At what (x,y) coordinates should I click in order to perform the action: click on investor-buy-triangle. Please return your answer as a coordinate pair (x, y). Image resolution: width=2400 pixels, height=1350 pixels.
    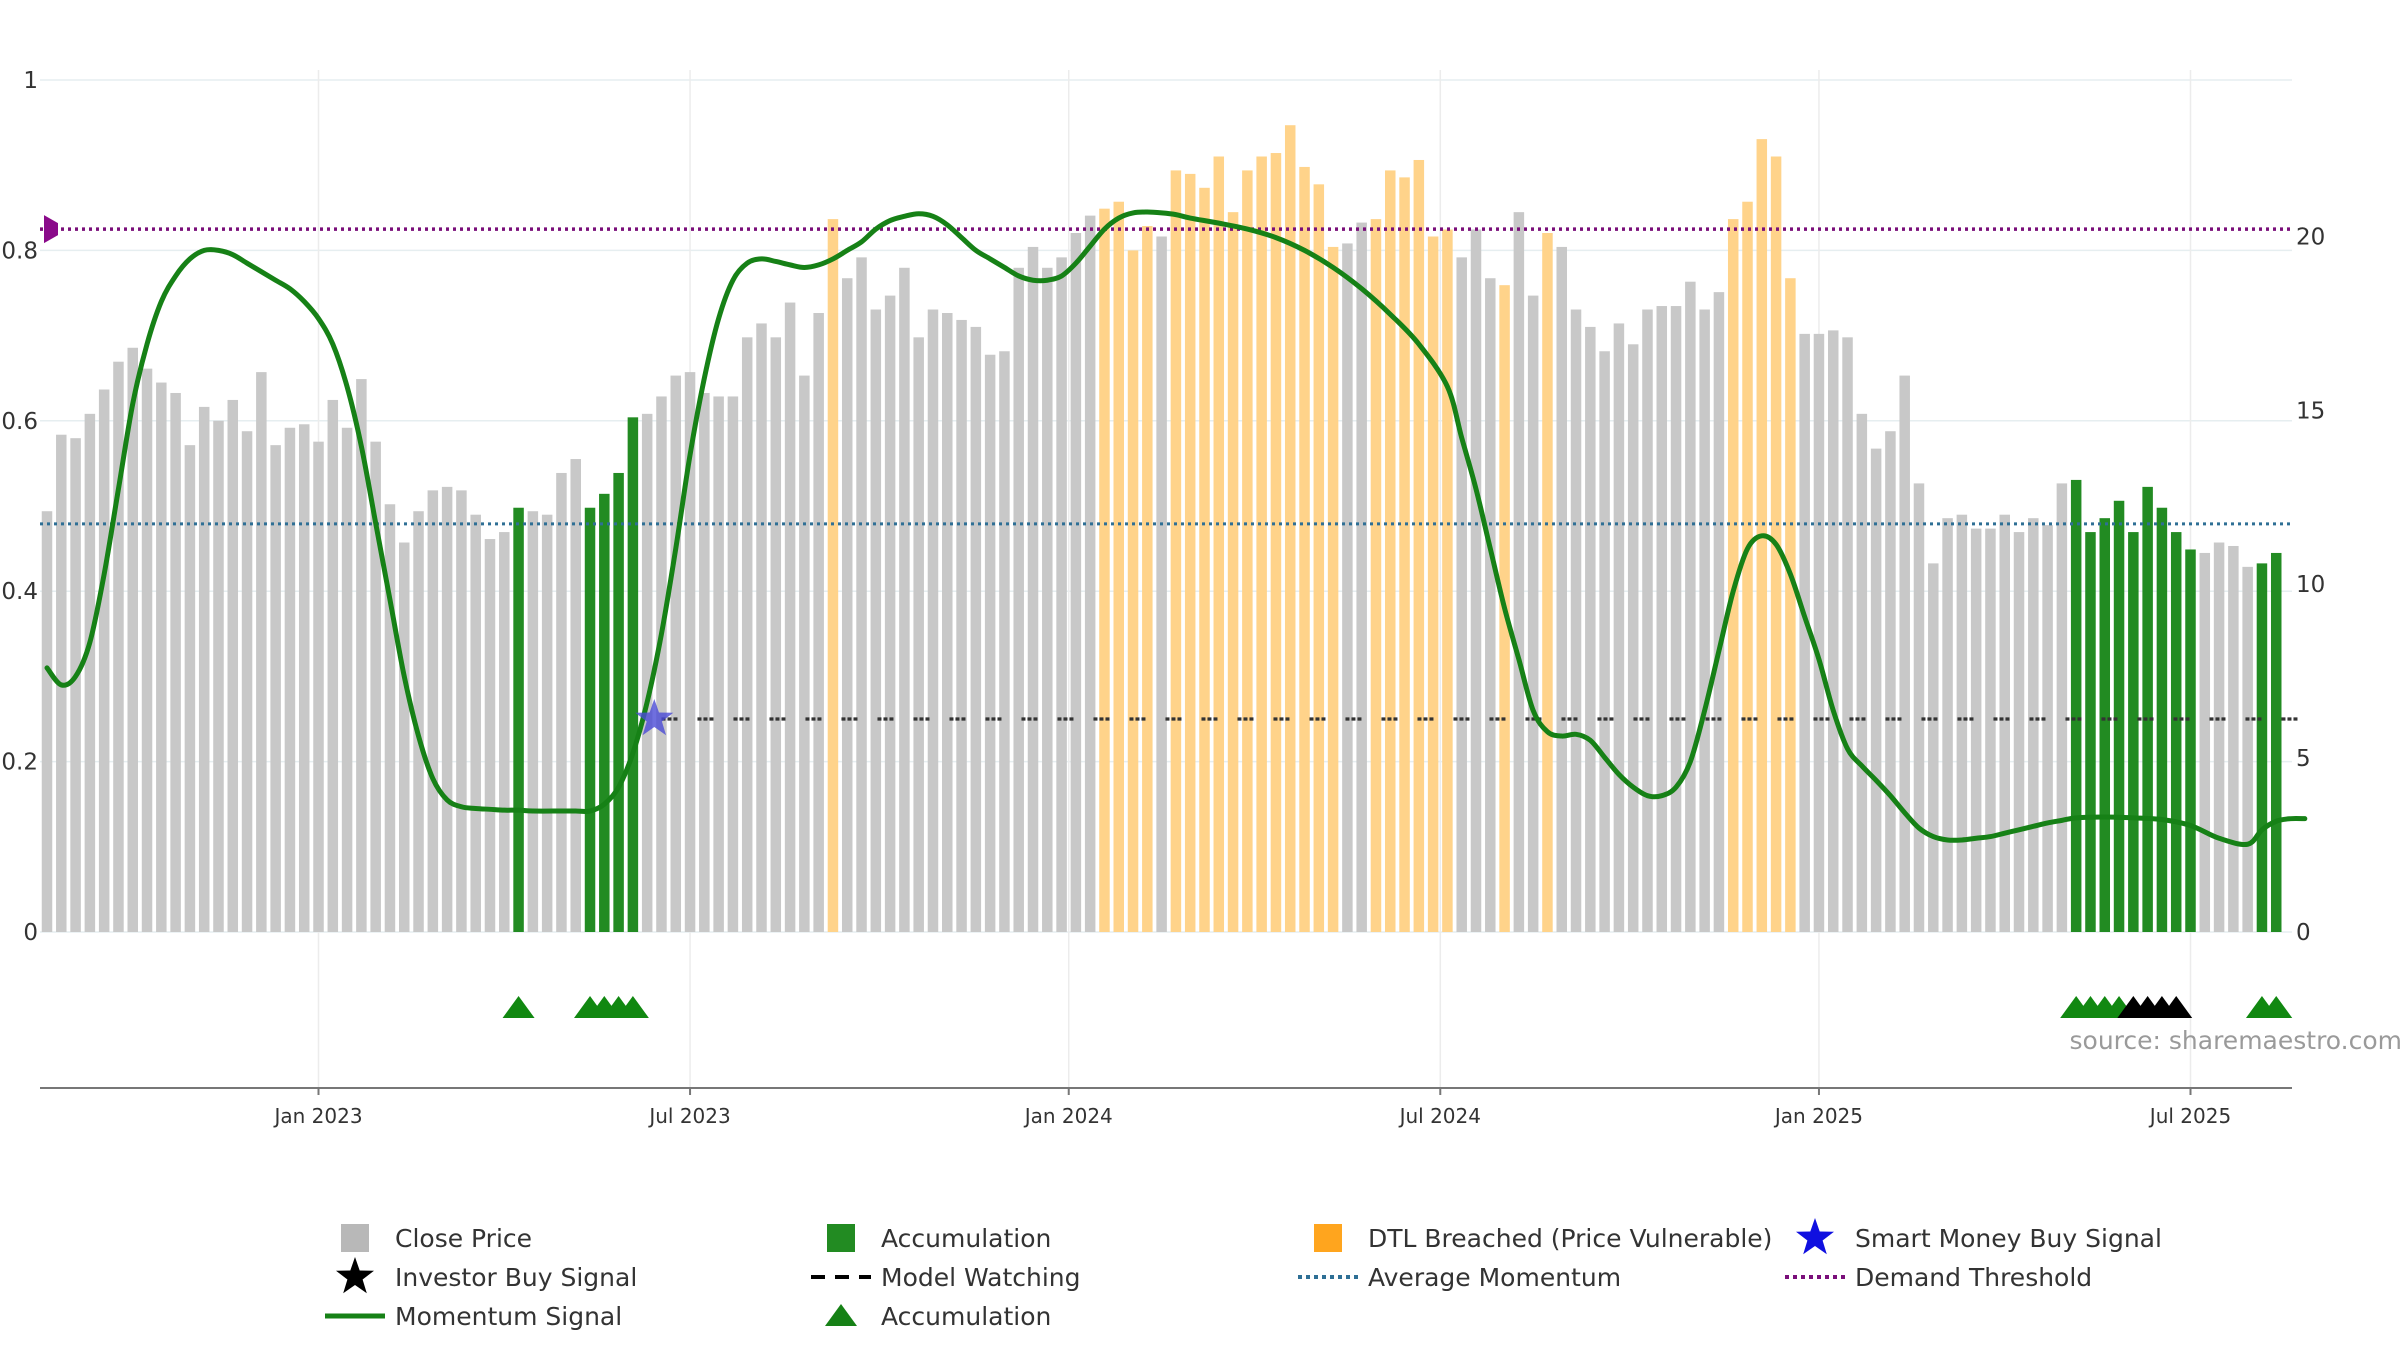
    Looking at the image, I should click on (2176, 1007).